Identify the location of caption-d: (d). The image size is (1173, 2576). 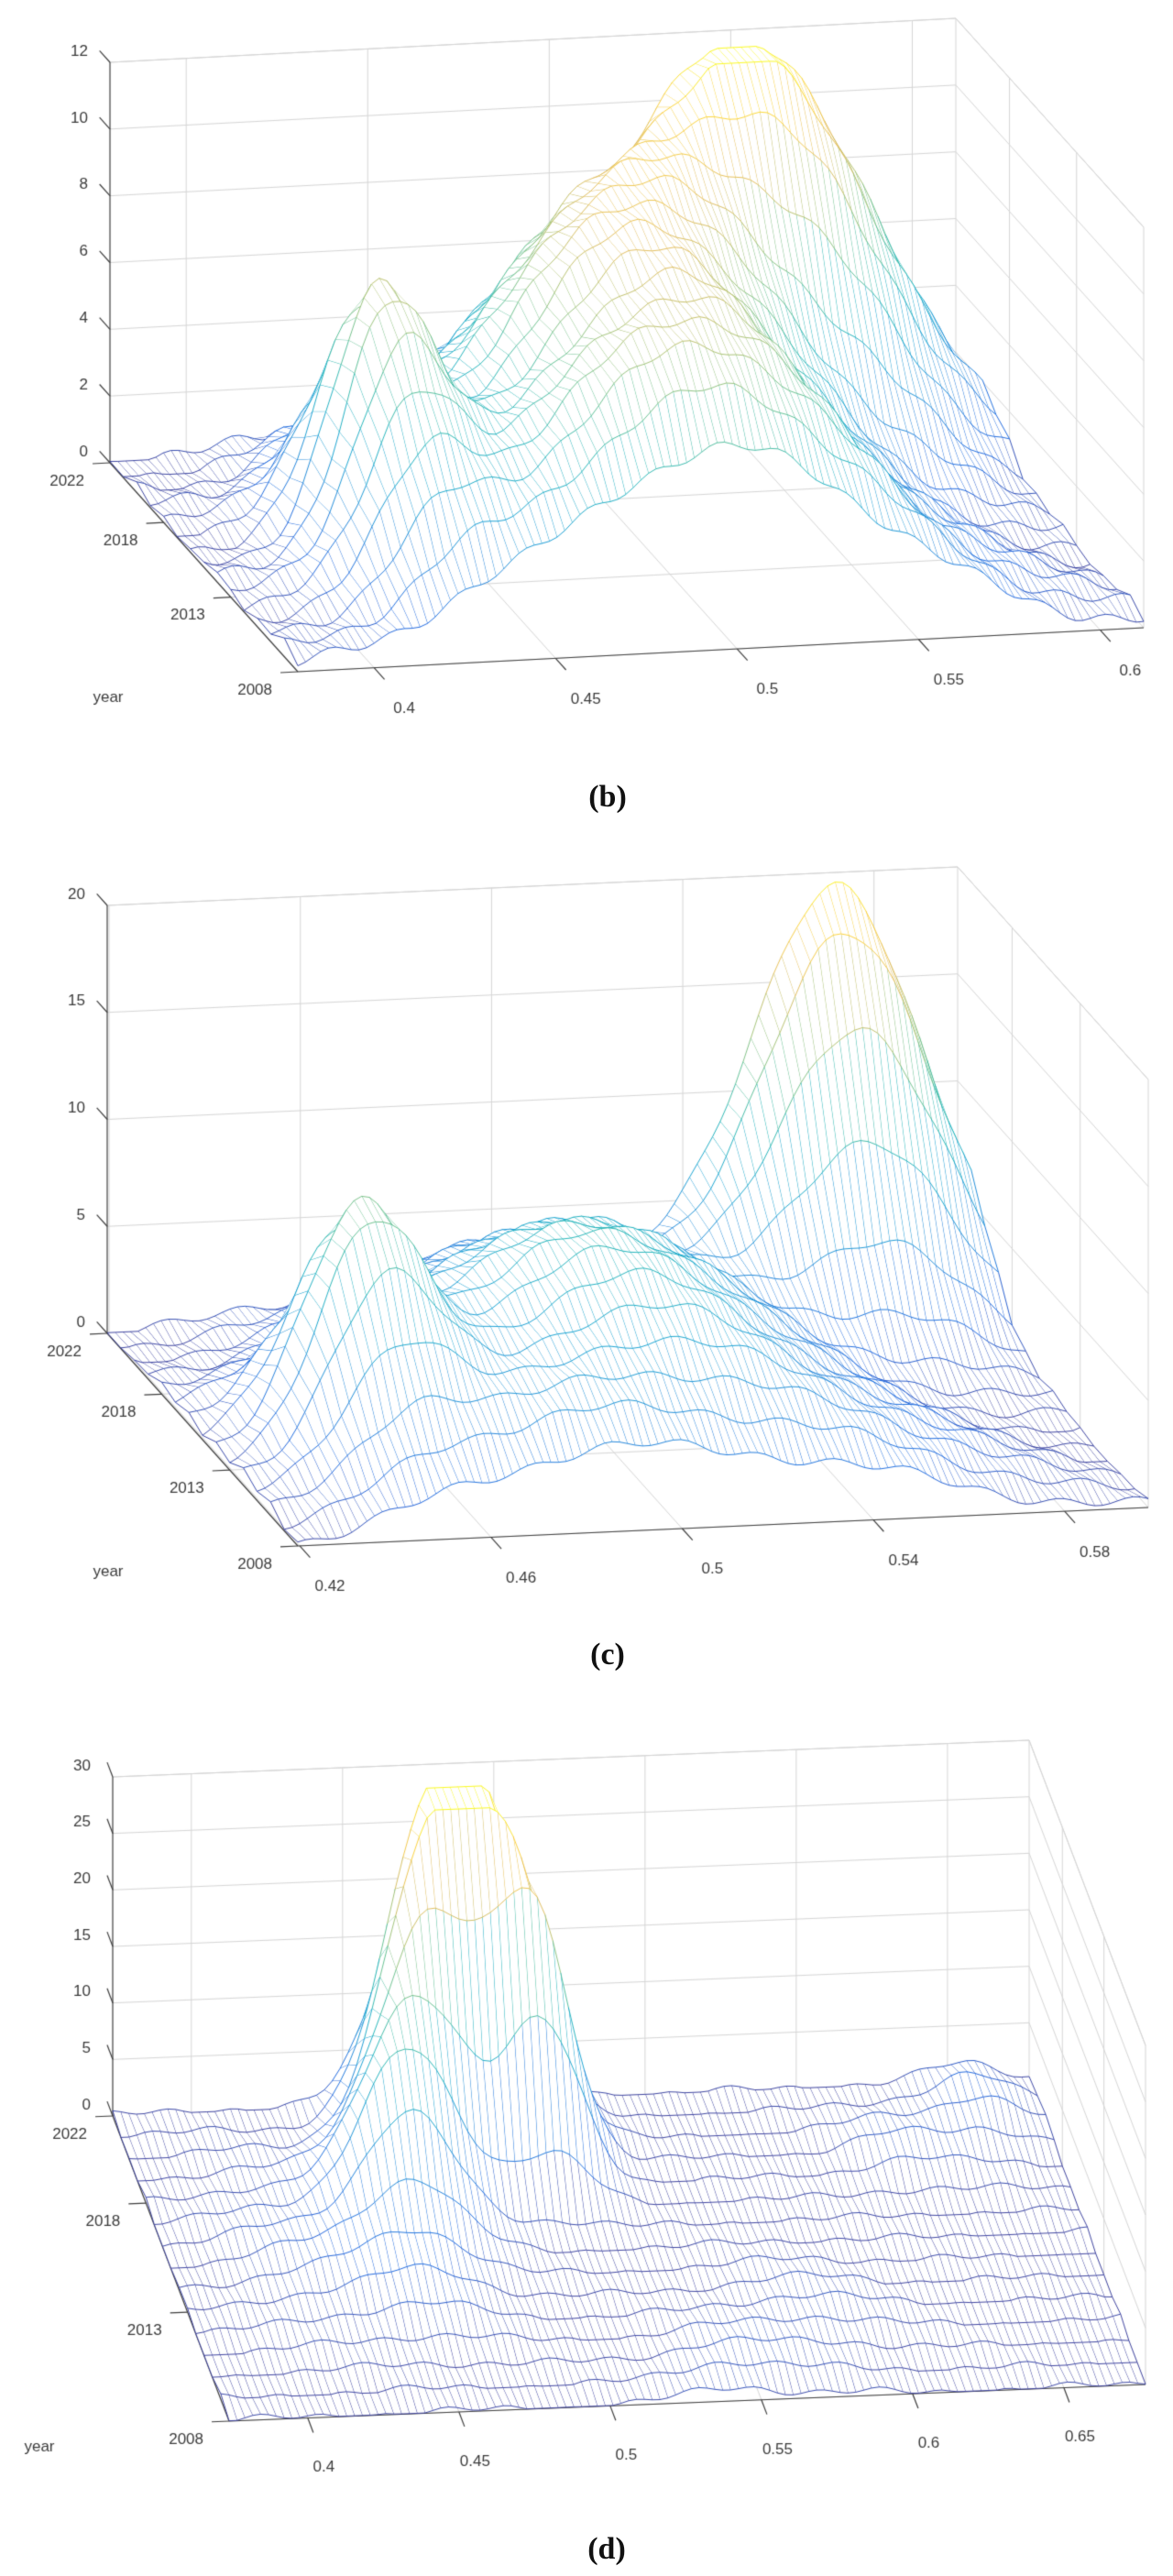
(606, 2549).